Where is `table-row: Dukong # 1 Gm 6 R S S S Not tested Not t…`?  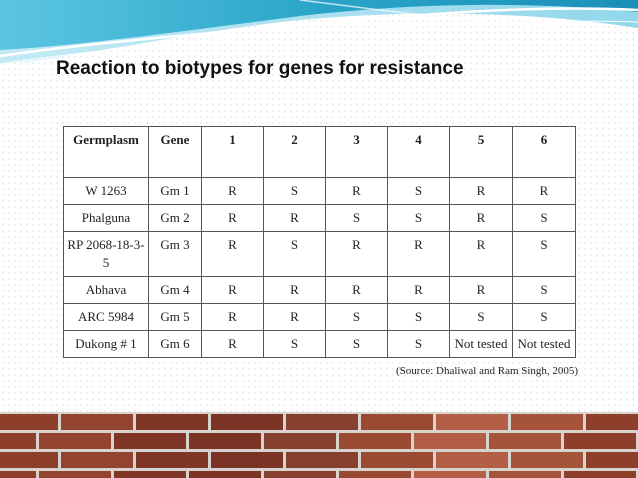
table-row: Dukong # 1 Gm 6 R S S S Not tested Not t… is located at coordinates (319, 344).